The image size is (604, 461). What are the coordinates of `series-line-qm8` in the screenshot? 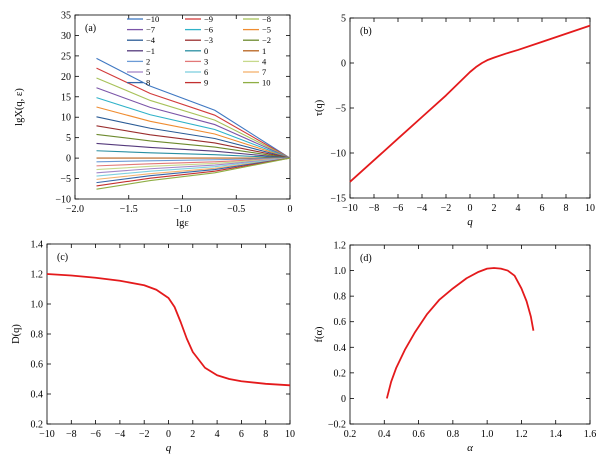 It's located at (193, 118).